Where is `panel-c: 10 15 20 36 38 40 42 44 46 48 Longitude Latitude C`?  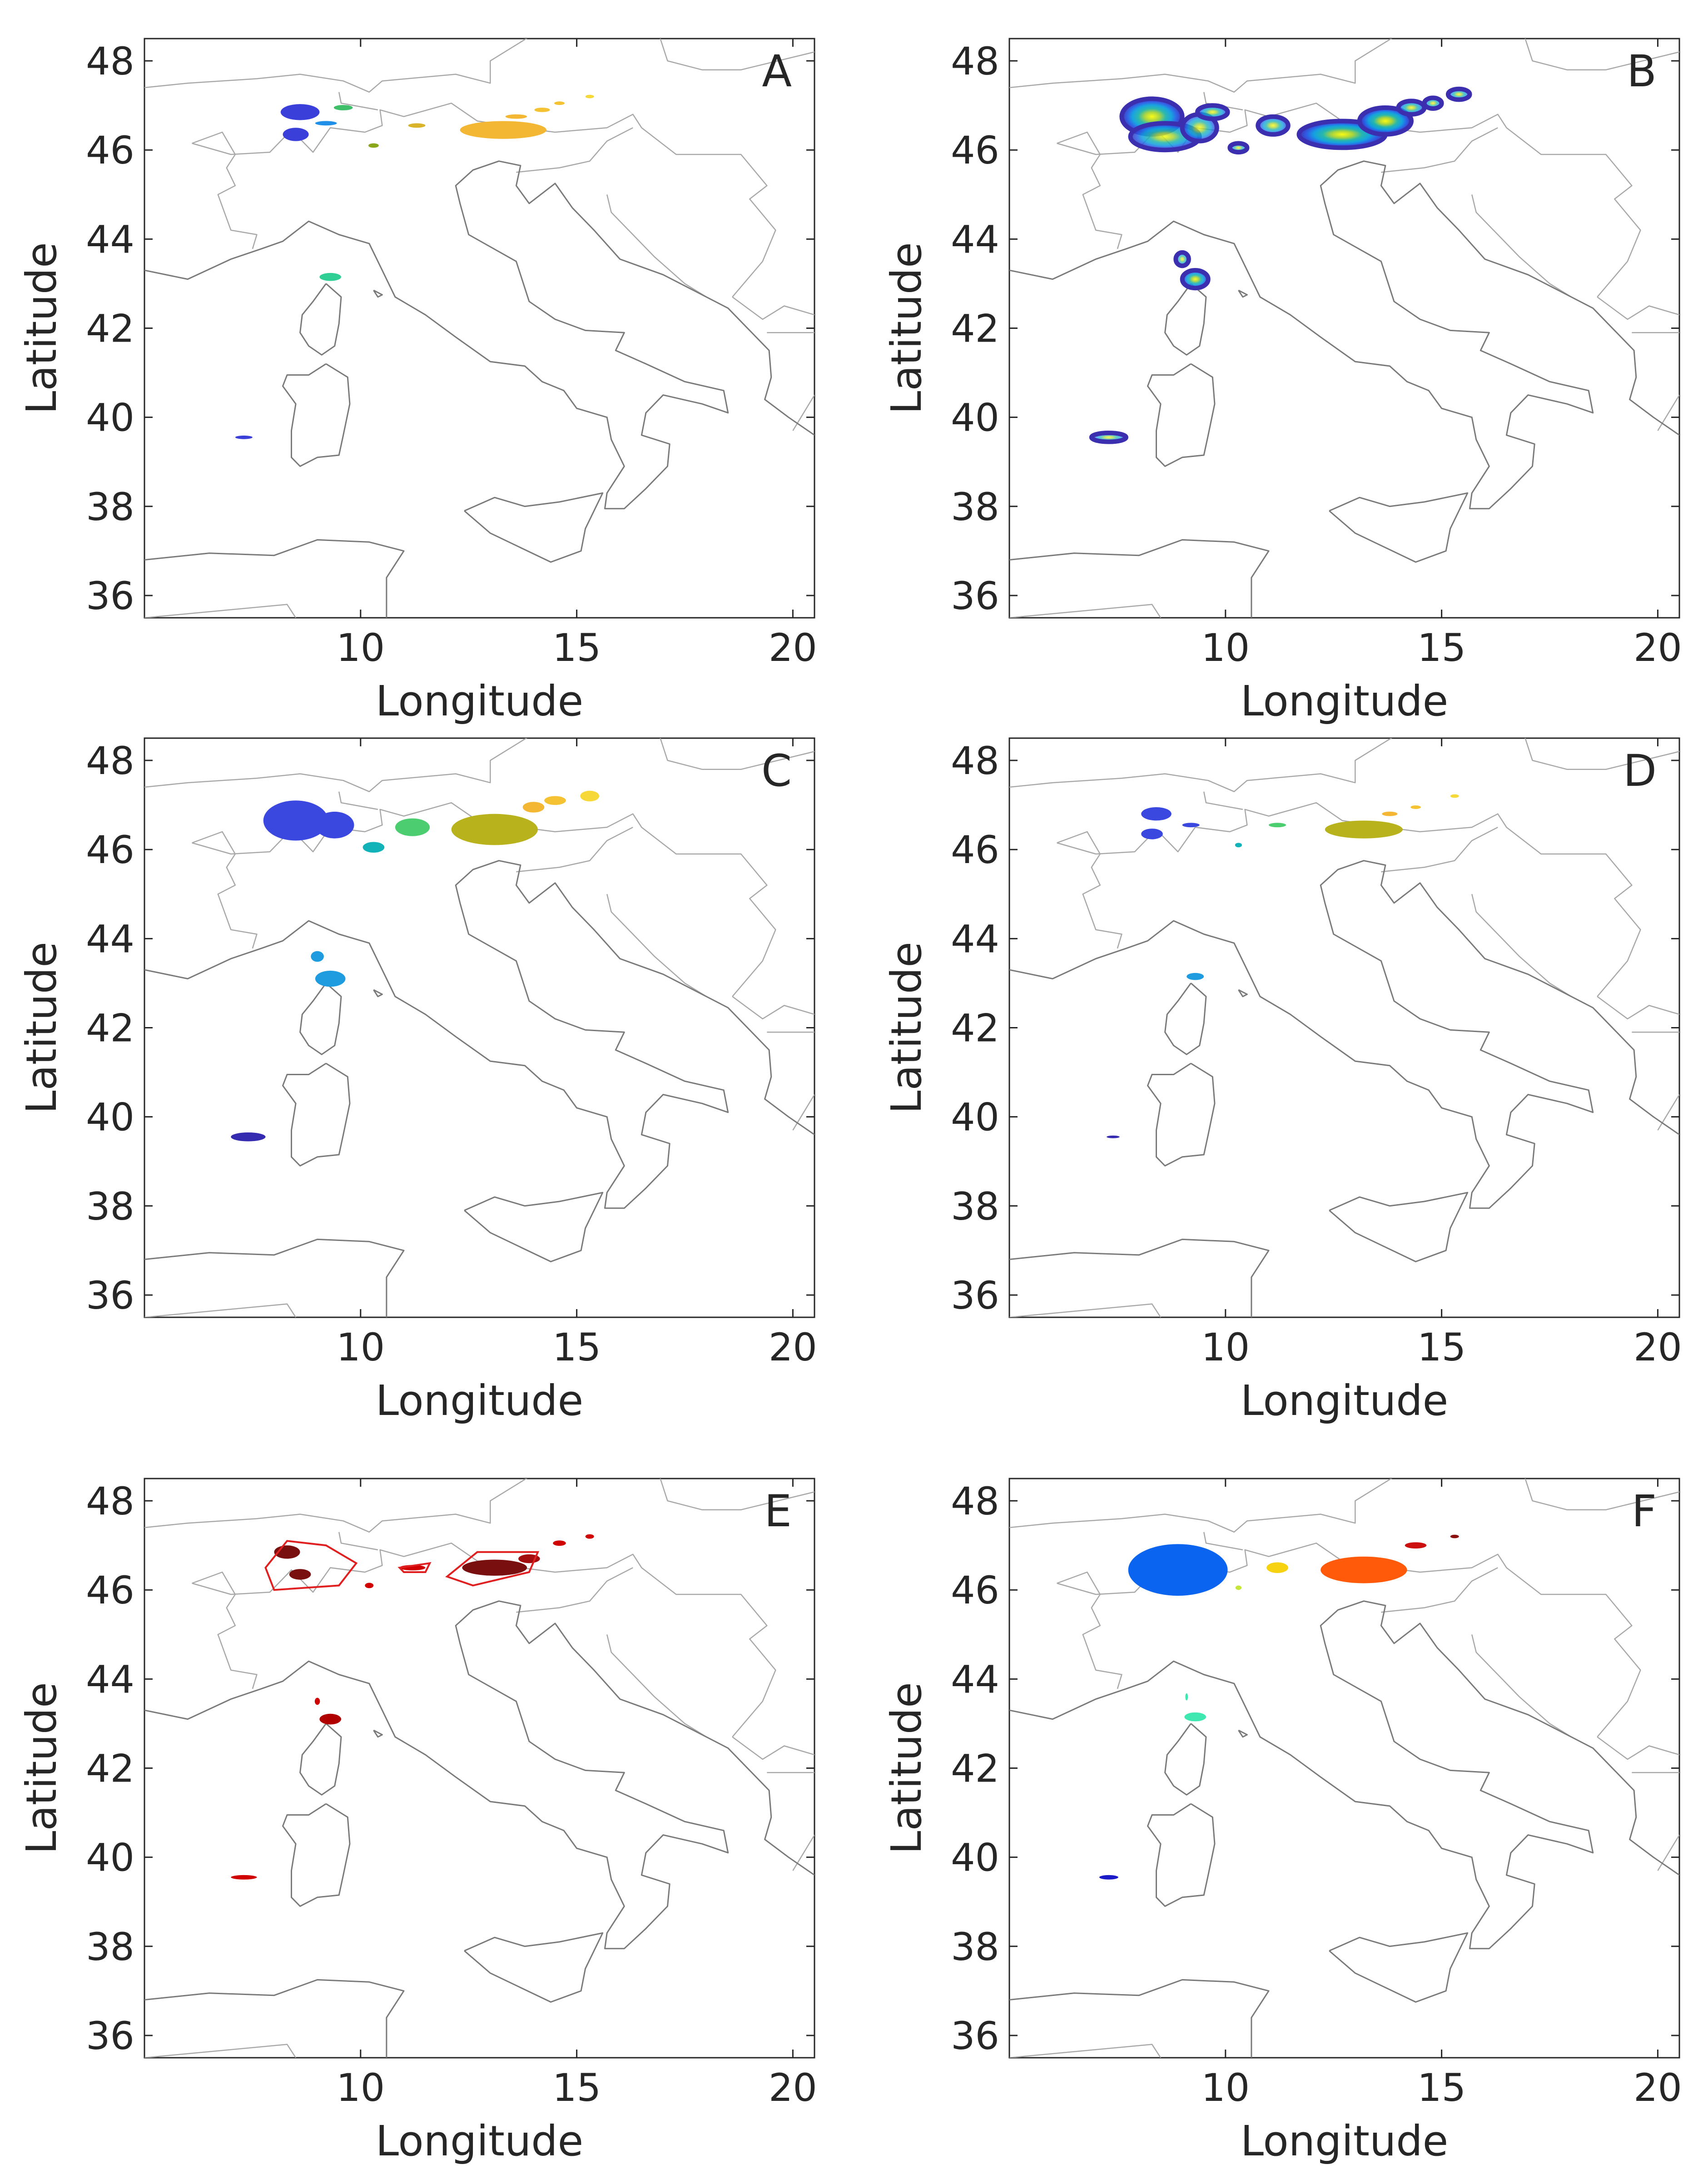 panel-c: 10 15 20 36 38 40 42 44 46 48 Longitude Latitude C is located at coordinates (417, 1081).